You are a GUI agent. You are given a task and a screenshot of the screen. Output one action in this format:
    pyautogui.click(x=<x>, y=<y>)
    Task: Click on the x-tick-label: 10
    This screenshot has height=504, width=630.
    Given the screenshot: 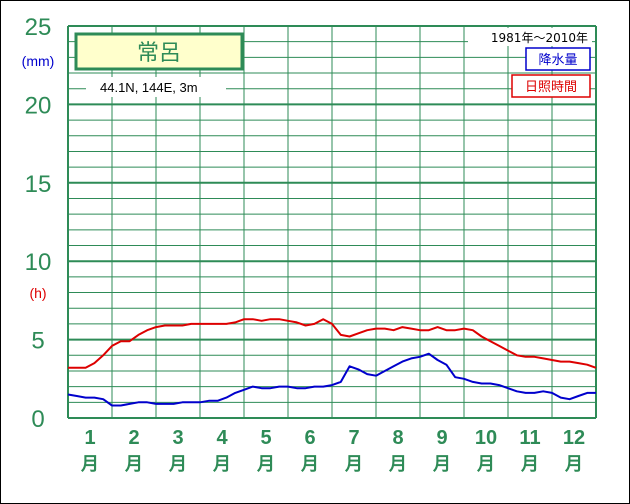 What is the action you would take?
    pyautogui.click(x=486, y=438)
    